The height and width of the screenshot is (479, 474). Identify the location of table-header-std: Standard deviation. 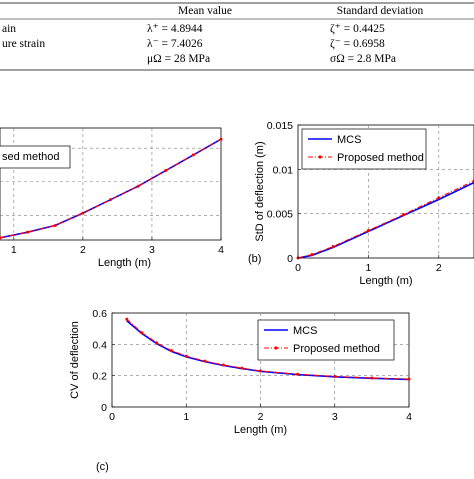
(380, 11).